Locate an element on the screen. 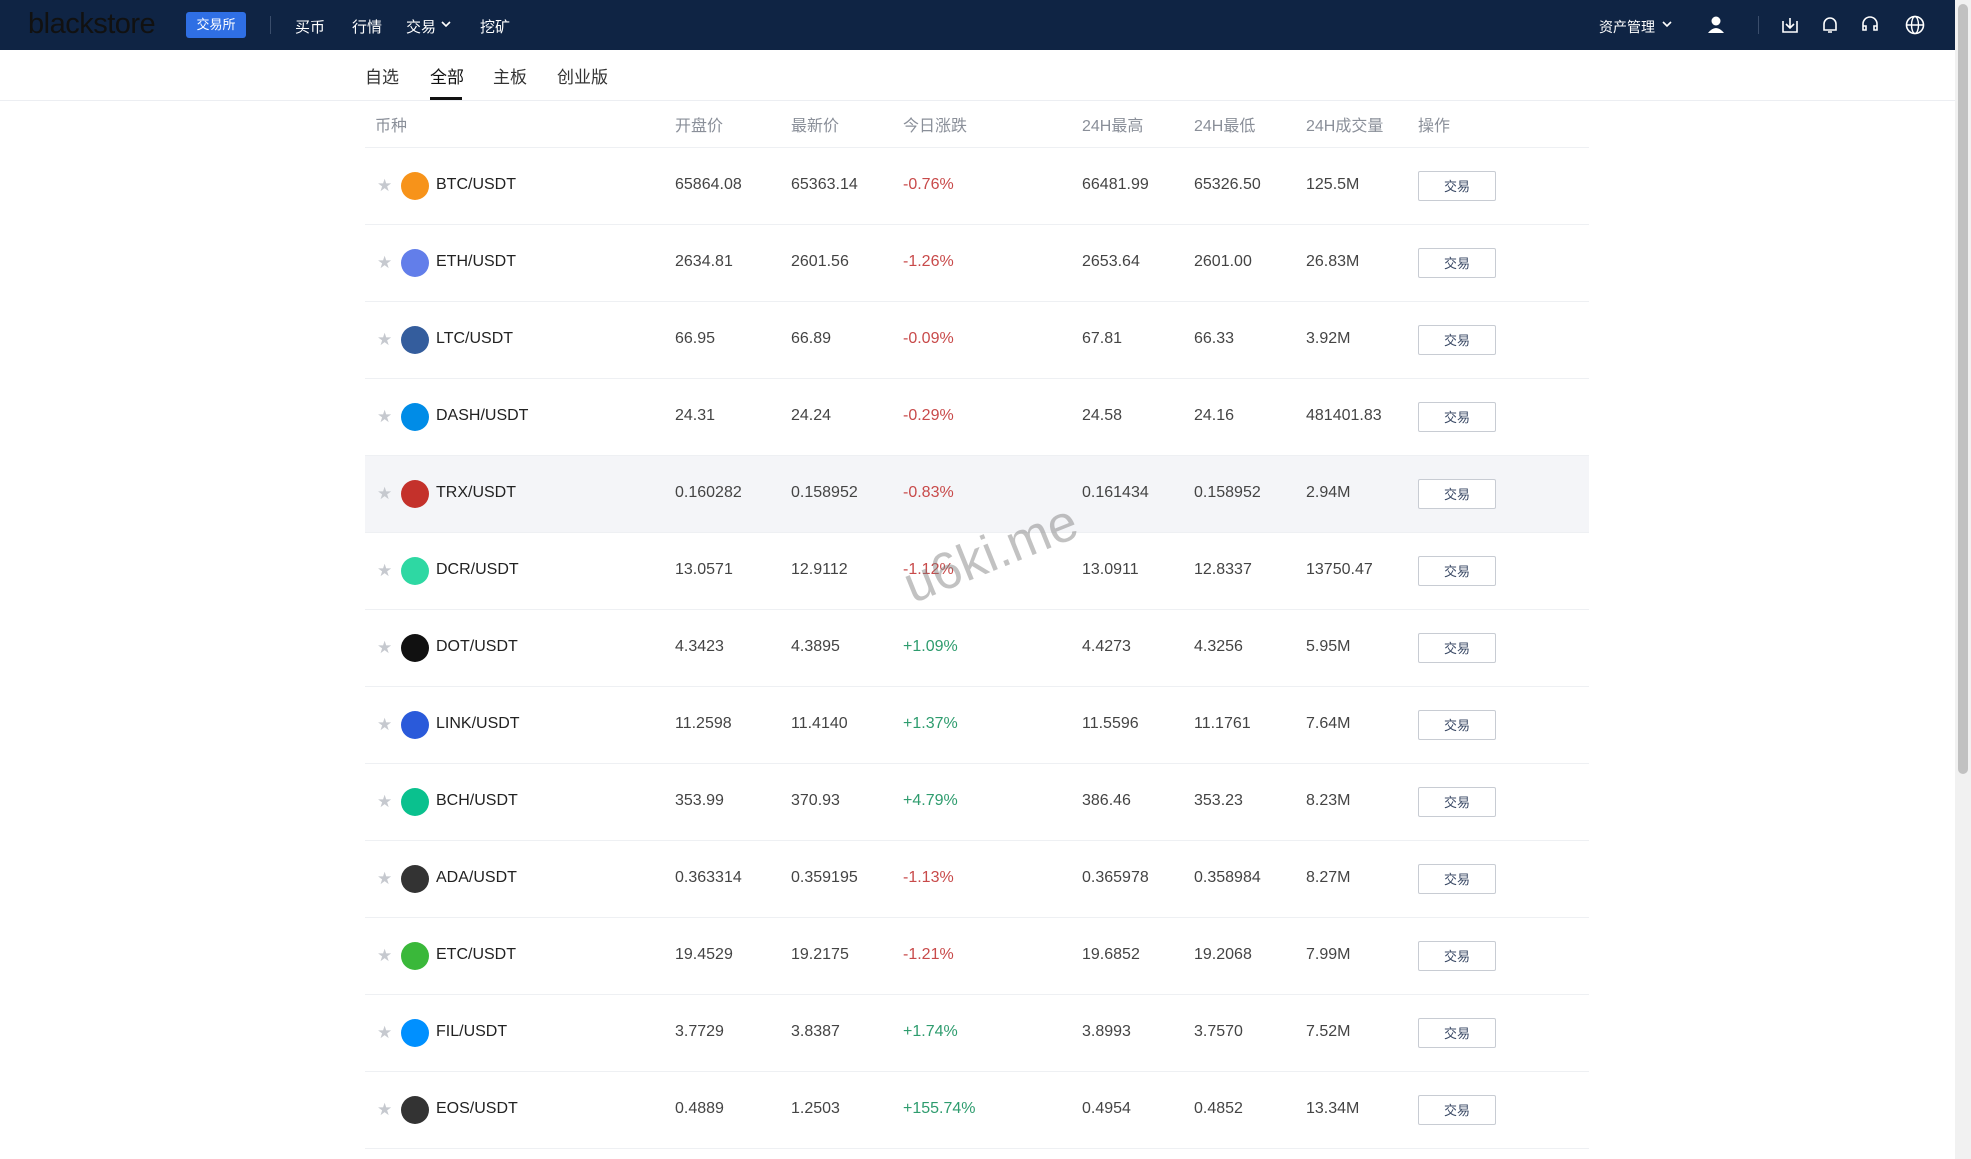  pair: LINK/USDT is located at coordinates (478, 723).